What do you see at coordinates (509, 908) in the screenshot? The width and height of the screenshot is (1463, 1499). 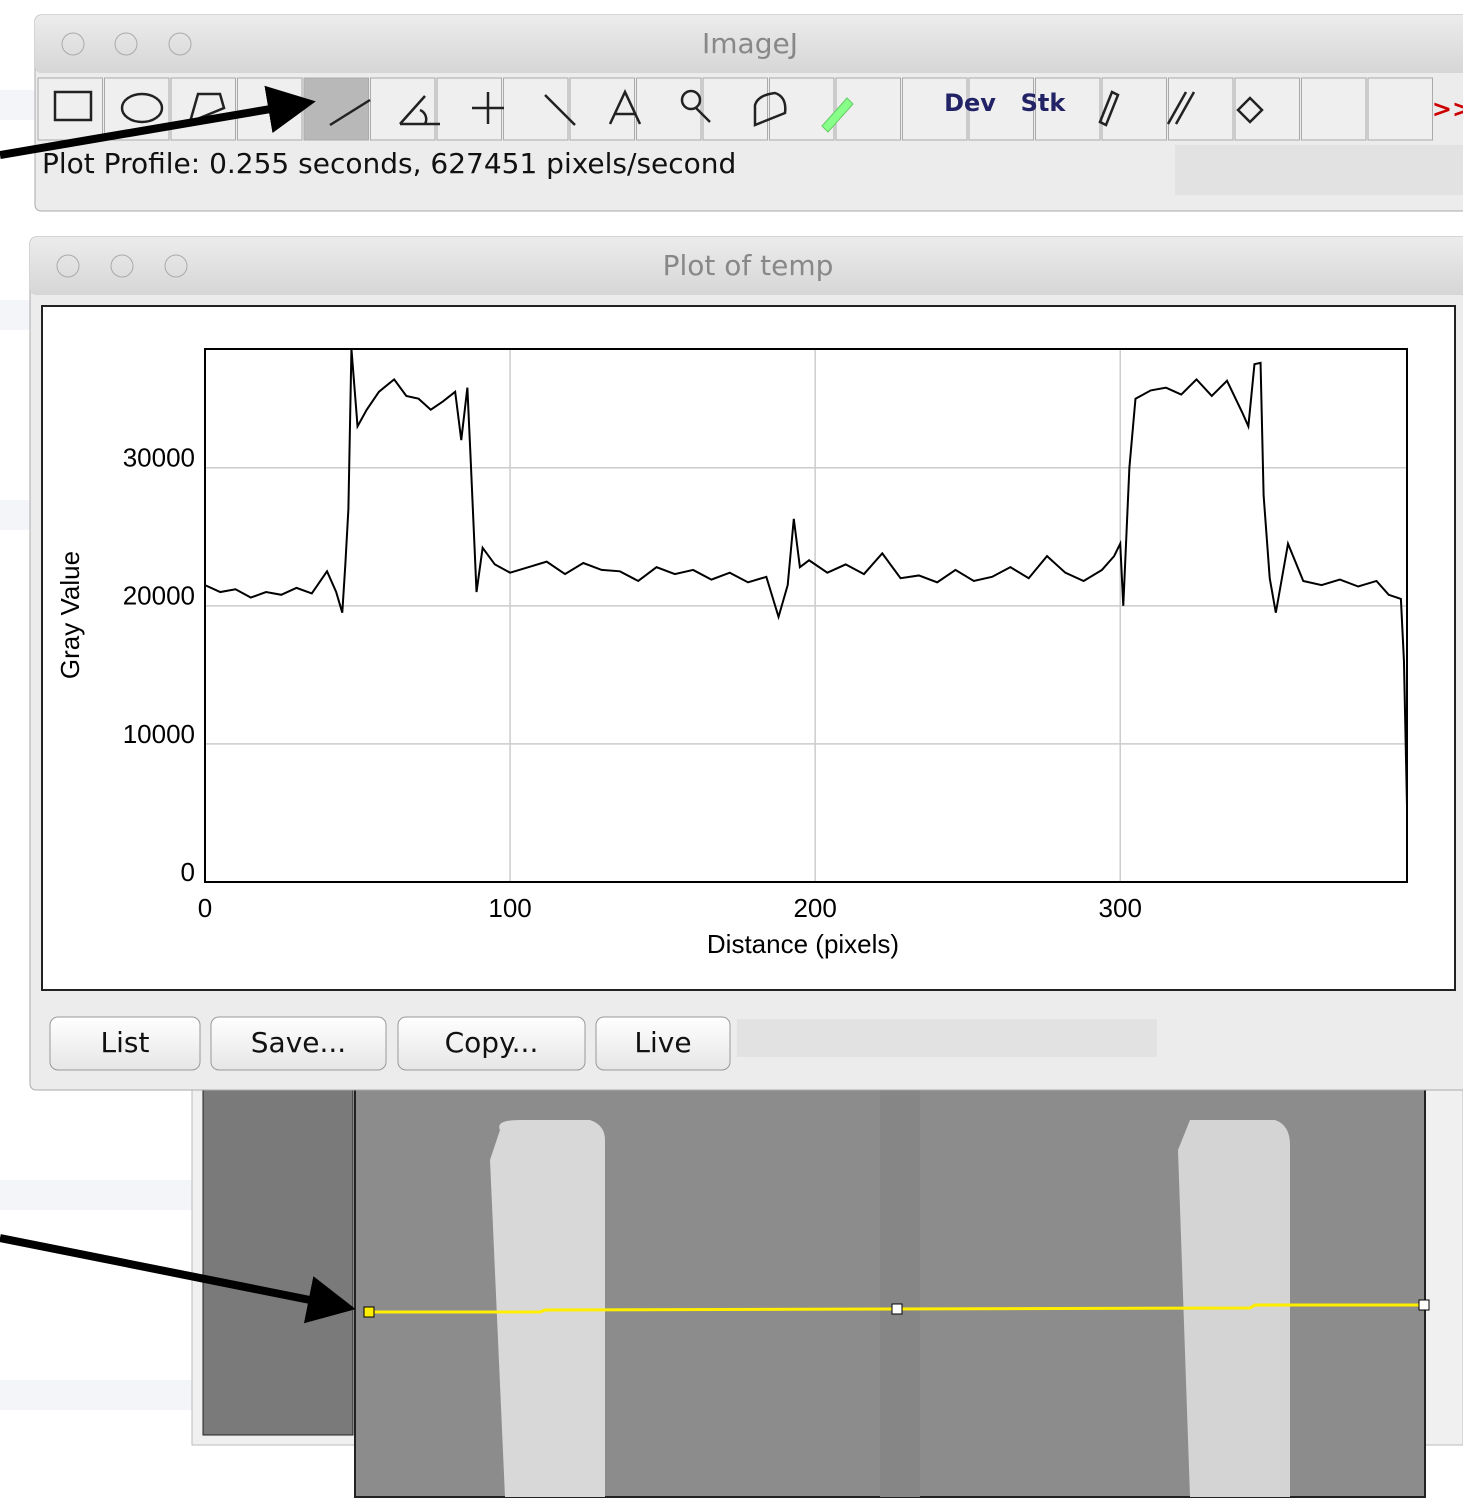 I see `x-tick-label: 100` at bounding box center [509, 908].